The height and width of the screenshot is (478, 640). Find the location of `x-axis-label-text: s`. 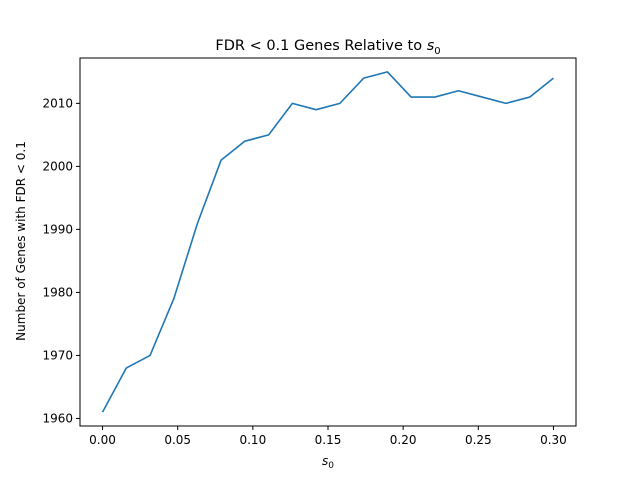

x-axis-label-text: s is located at coordinates (325, 461).